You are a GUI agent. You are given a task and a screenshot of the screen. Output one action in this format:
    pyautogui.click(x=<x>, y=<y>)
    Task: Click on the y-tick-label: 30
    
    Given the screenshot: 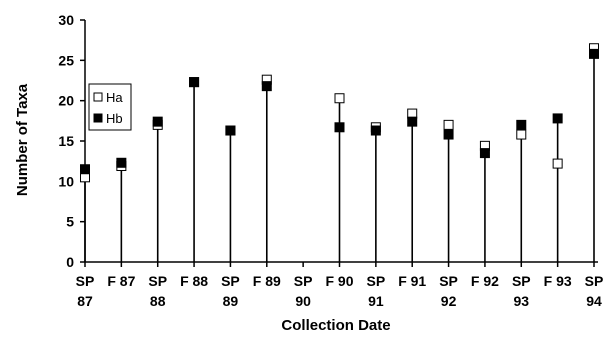 What is the action you would take?
    pyautogui.click(x=66, y=20)
    